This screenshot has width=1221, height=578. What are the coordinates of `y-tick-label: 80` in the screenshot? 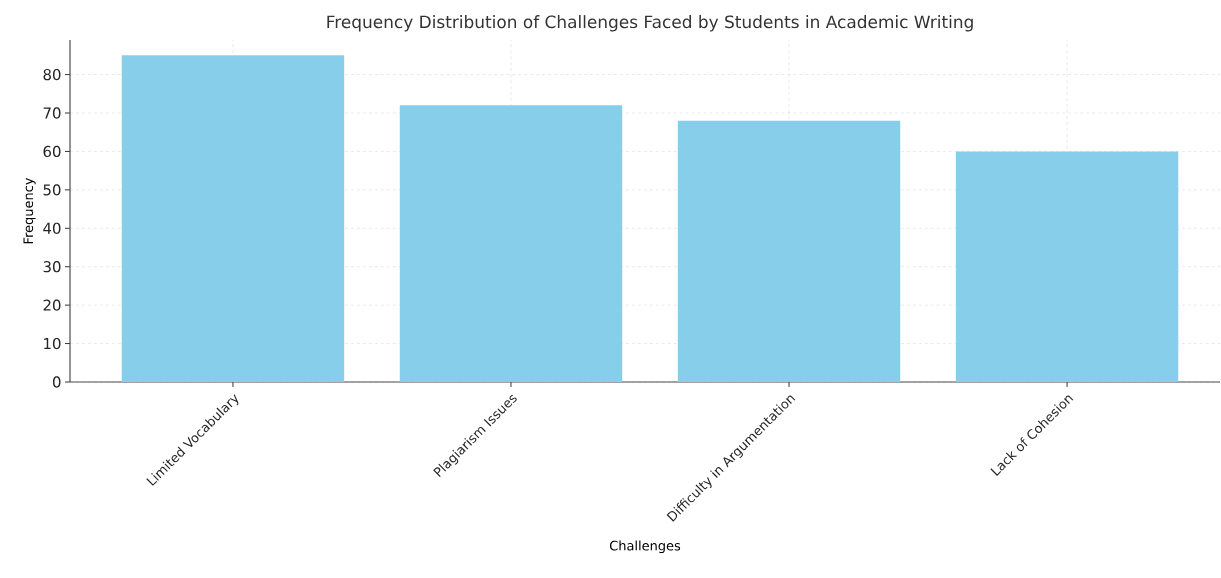 It's located at (52, 74).